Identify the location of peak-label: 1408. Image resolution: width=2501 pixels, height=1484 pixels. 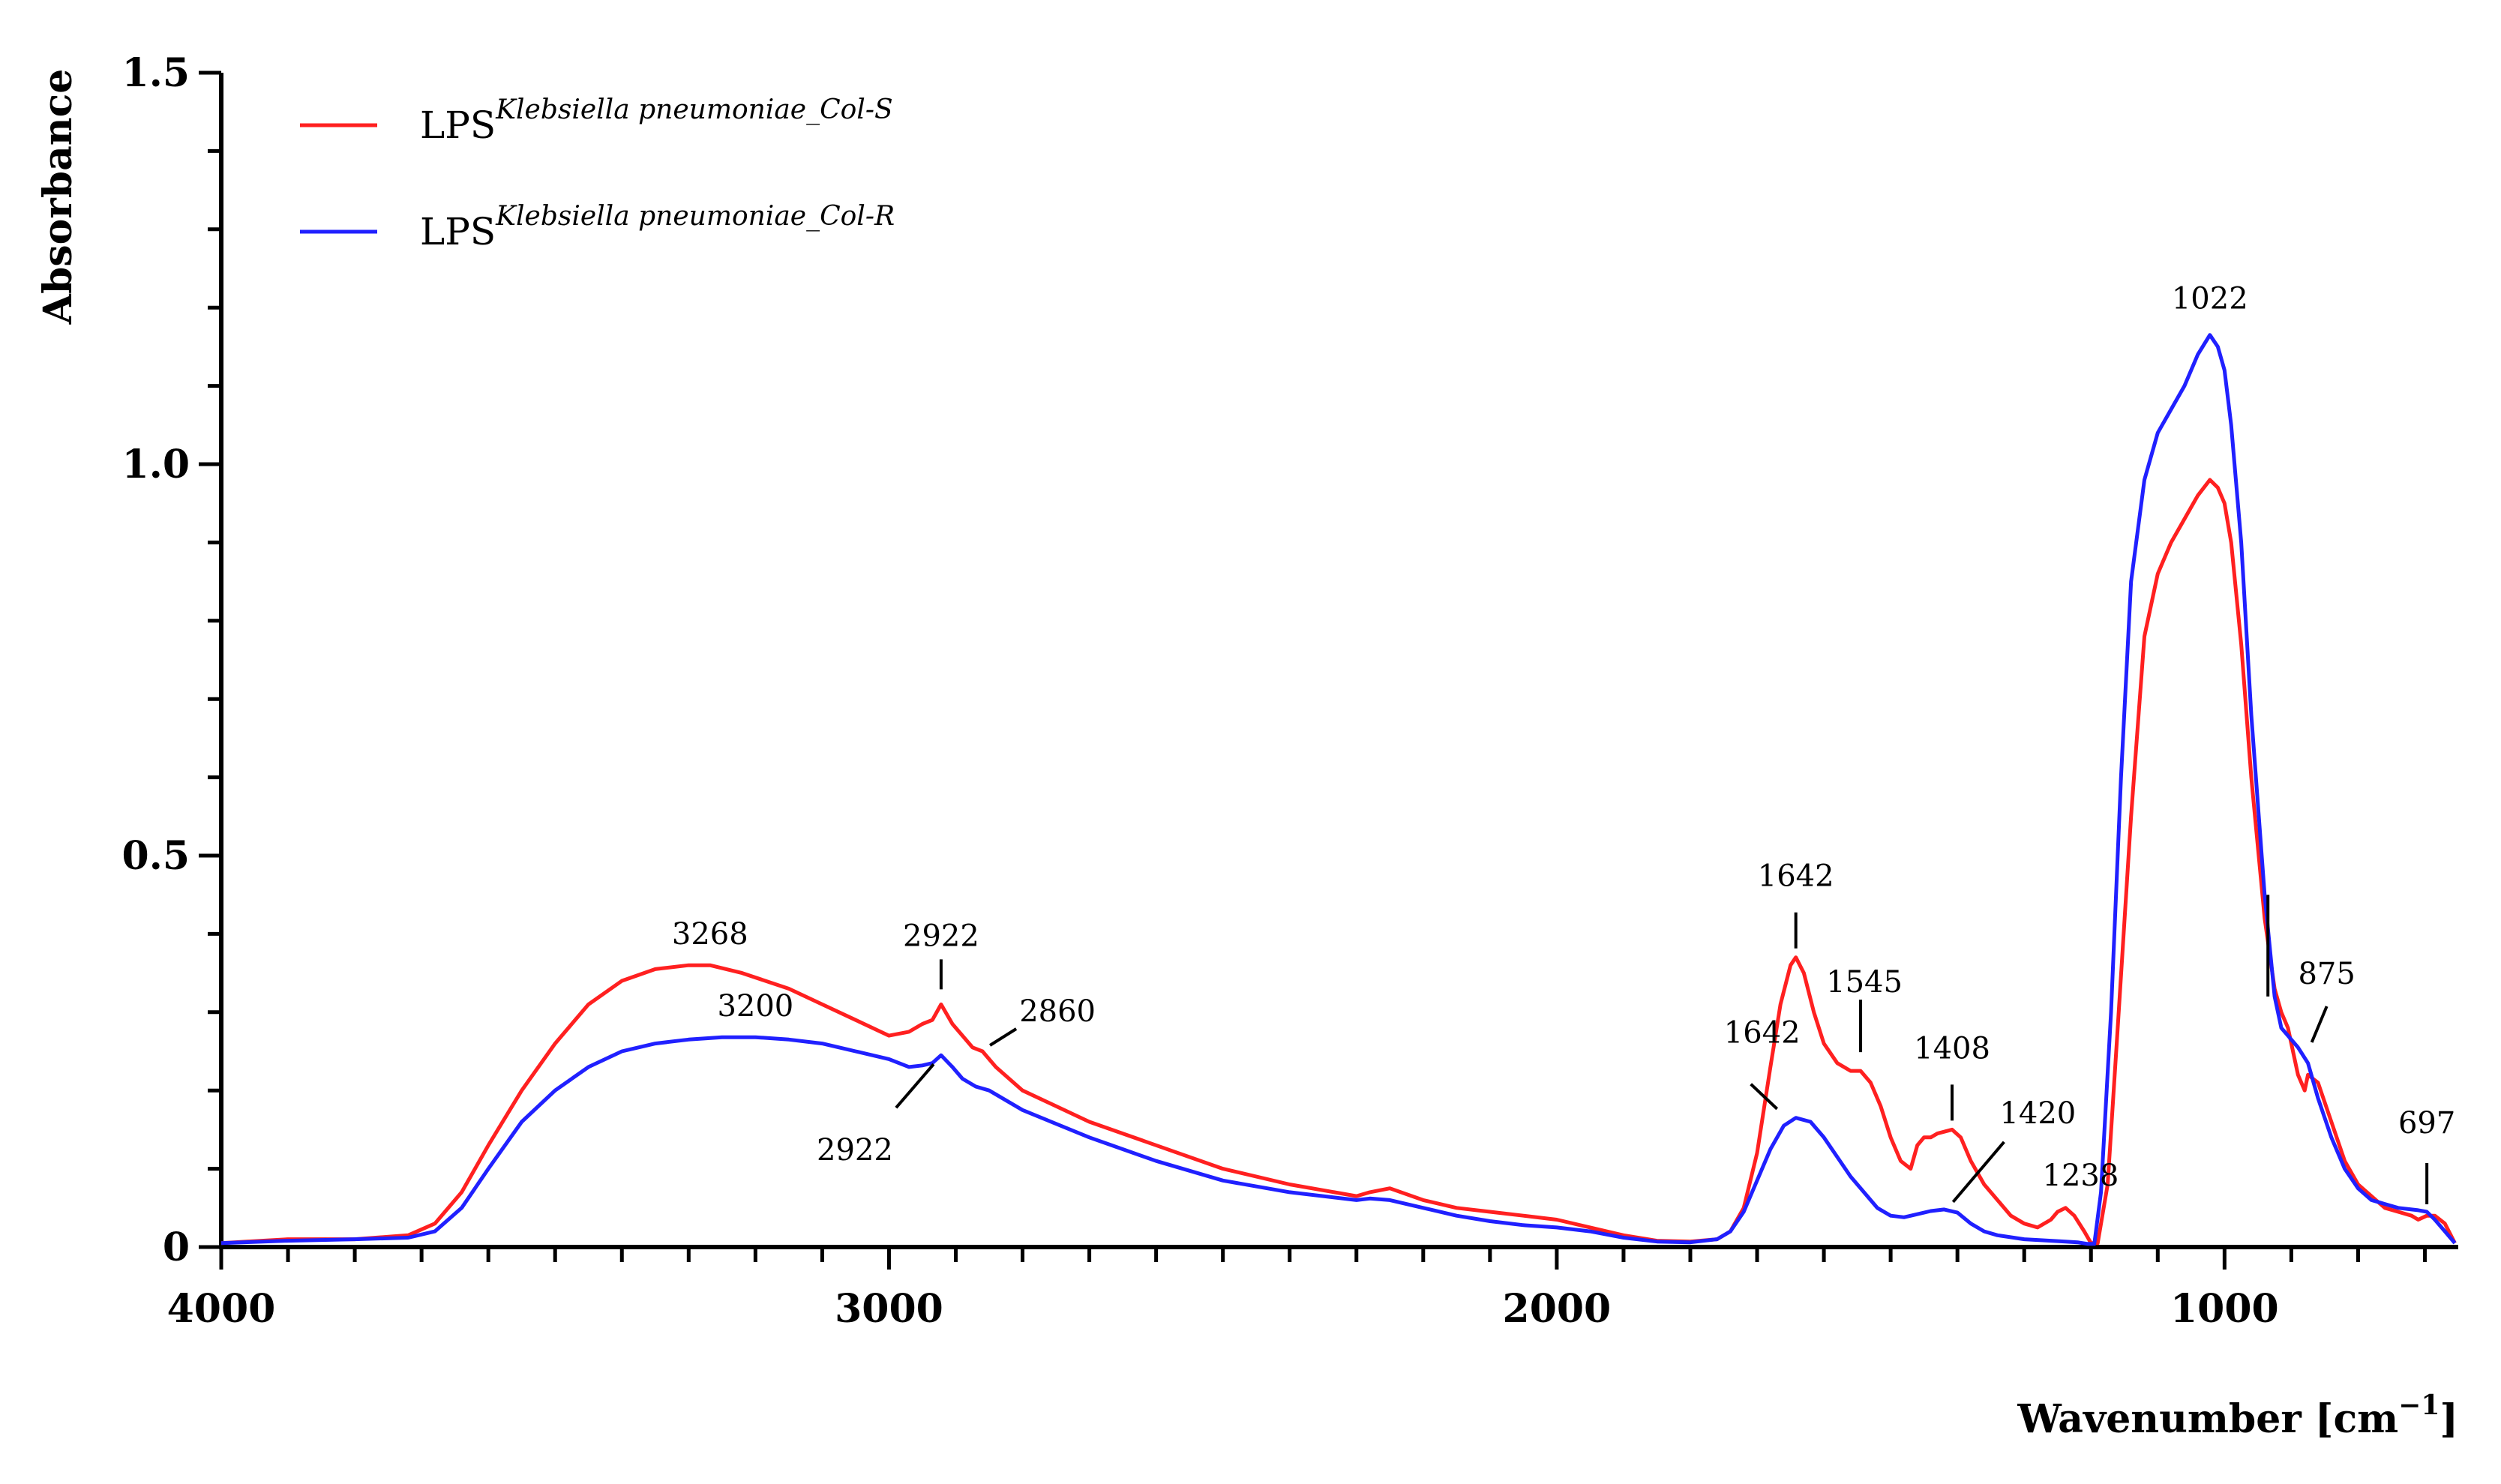
(1952, 1048).